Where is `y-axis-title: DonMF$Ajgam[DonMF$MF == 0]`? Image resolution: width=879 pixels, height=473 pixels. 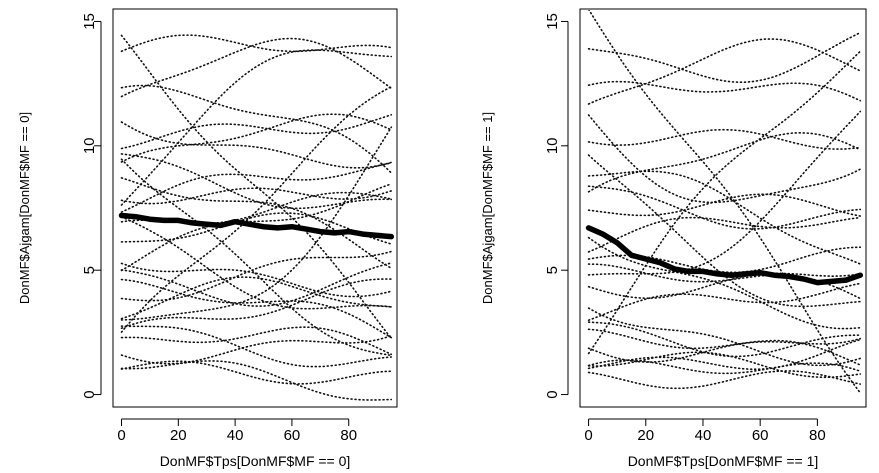
y-axis-title: DonMF$Ajgam[DonMF$MF == 0] is located at coordinates (24, 208).